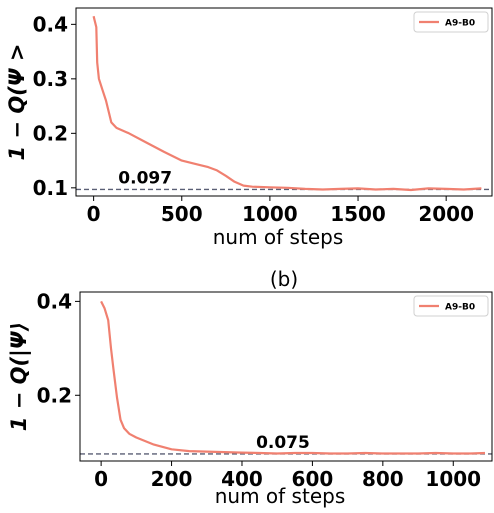  What do you see at coordinates (19, 376) in the screenshot?
I see `y-axis-label: 1 − Q(|Ψ⟩` at bounding box center [19, 376].